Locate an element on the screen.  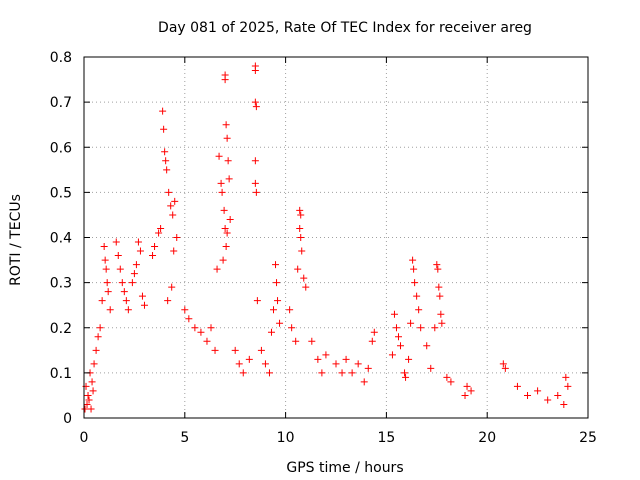
y-tick-label: 0.6 is located at coordinates (61, 148).